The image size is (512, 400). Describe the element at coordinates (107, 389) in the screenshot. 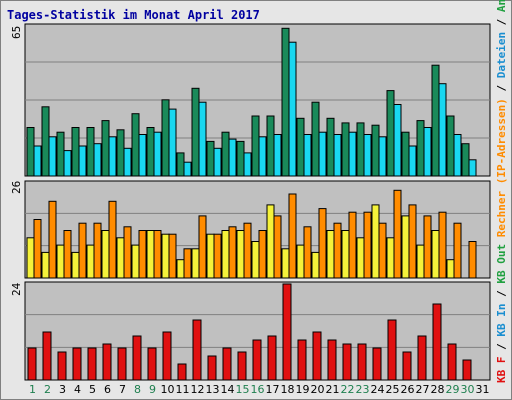

I see `x-tick-label-6: 6` at that location.